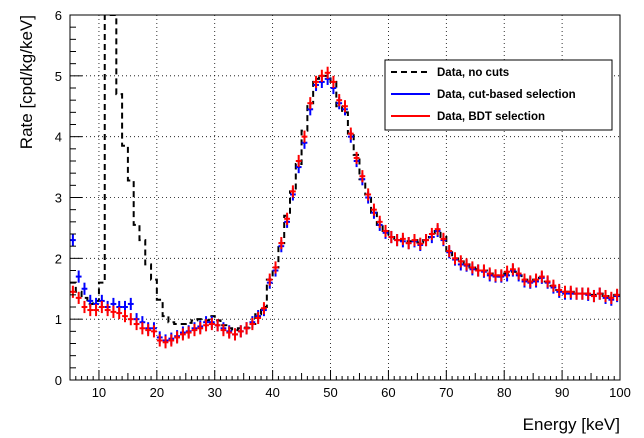  What do you see at coordinates (26, 82) in the screenshot?
I see `y-axis-label: Rate [cpd/kg/keV]` at bounding box center [26, 82].